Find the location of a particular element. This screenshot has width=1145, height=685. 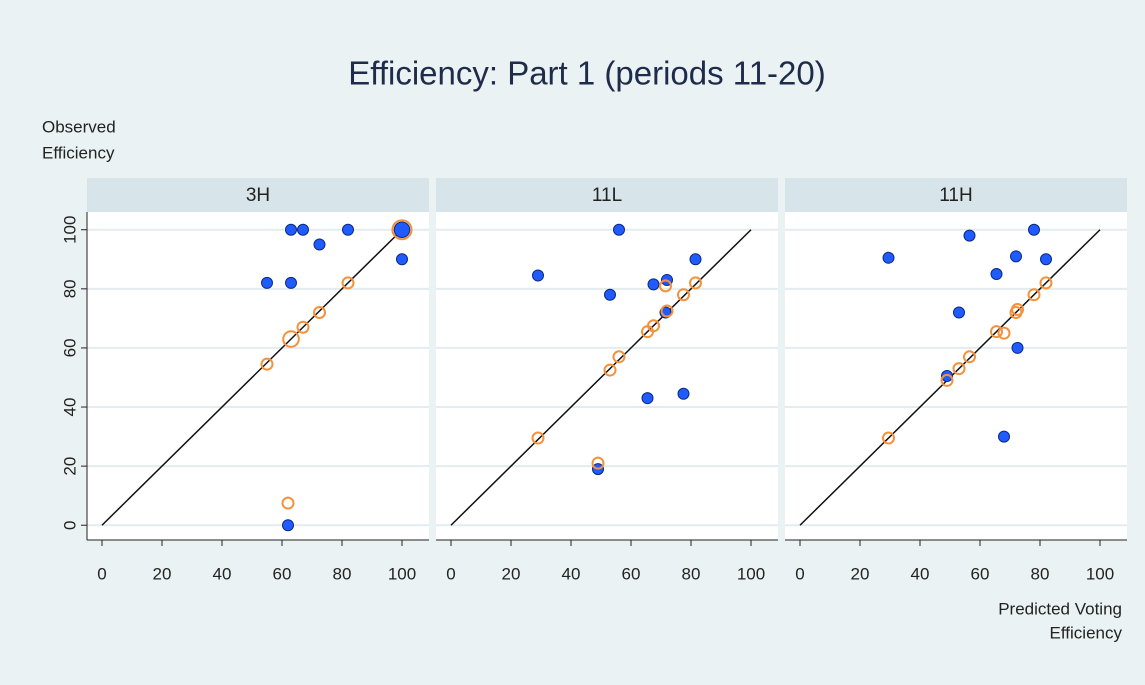

y-tick-label: 80 is located at coordinates (69, 288).